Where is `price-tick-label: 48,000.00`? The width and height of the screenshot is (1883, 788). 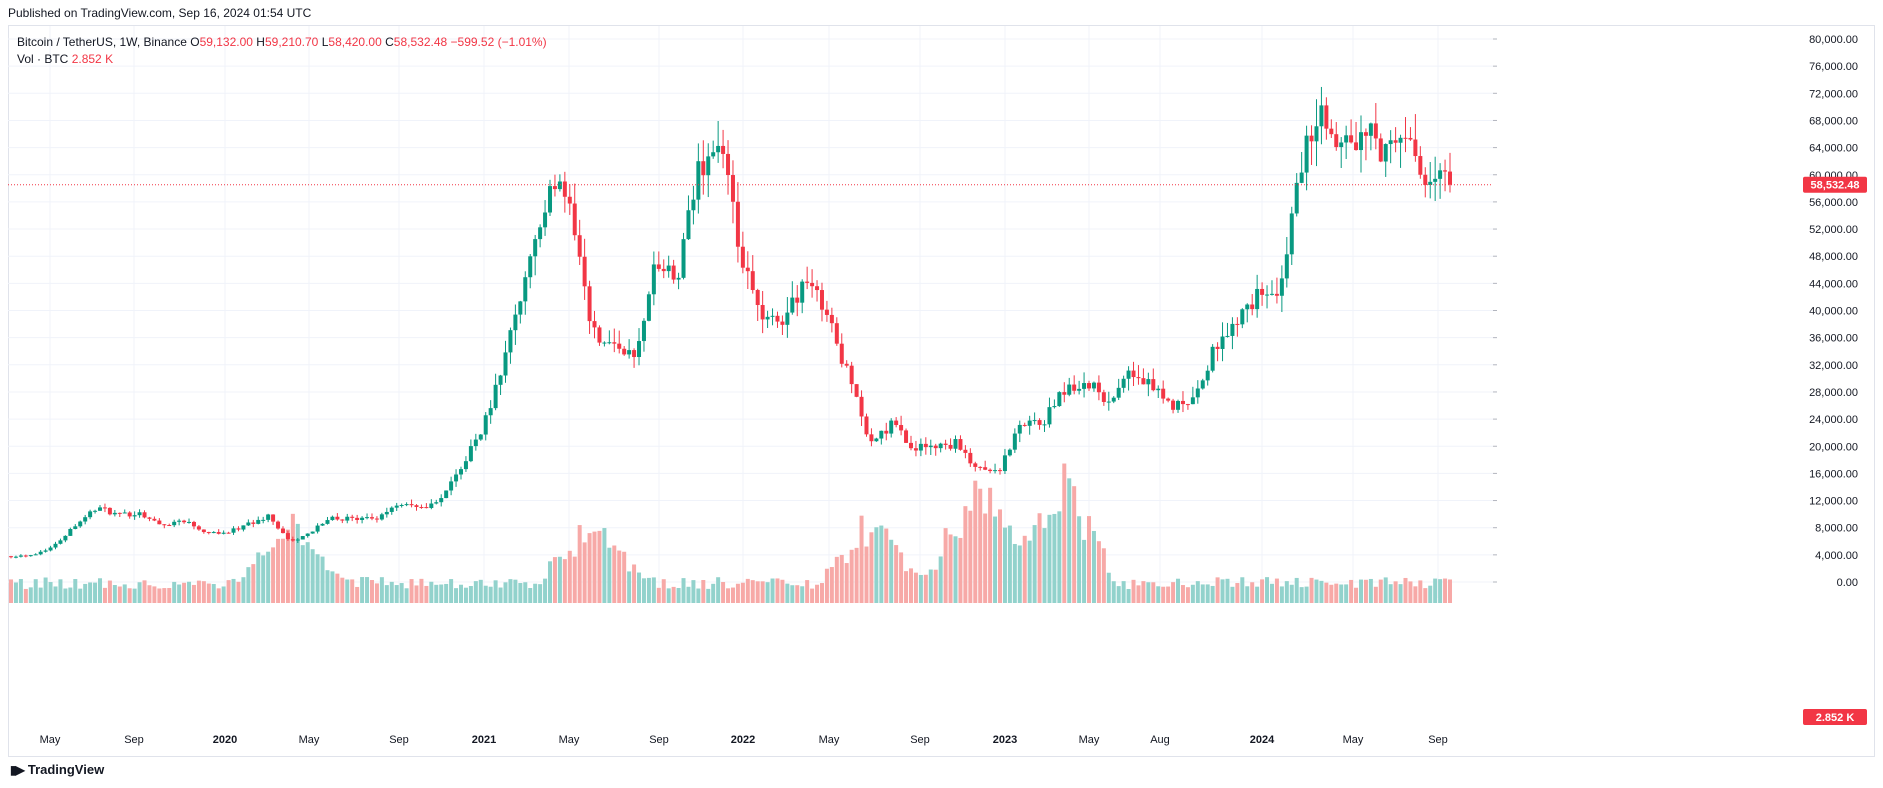
price-tick-label: 48,000.00 is located at coordinates (1833, 257).